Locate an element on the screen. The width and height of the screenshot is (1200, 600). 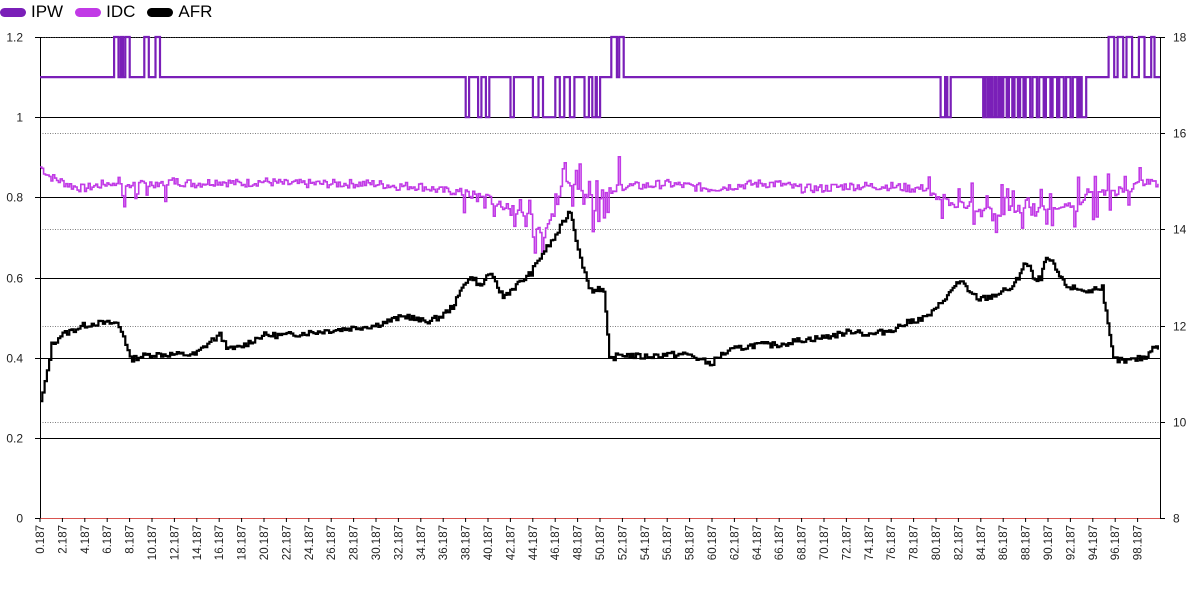
x-tick-label: 18.187 is located at coordinates (243, 542).